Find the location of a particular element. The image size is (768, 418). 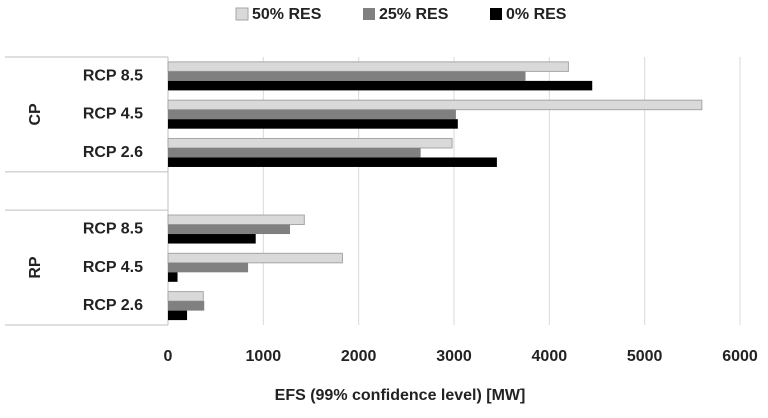

legend-label: 0% RES is located at coordinates (536, 14).